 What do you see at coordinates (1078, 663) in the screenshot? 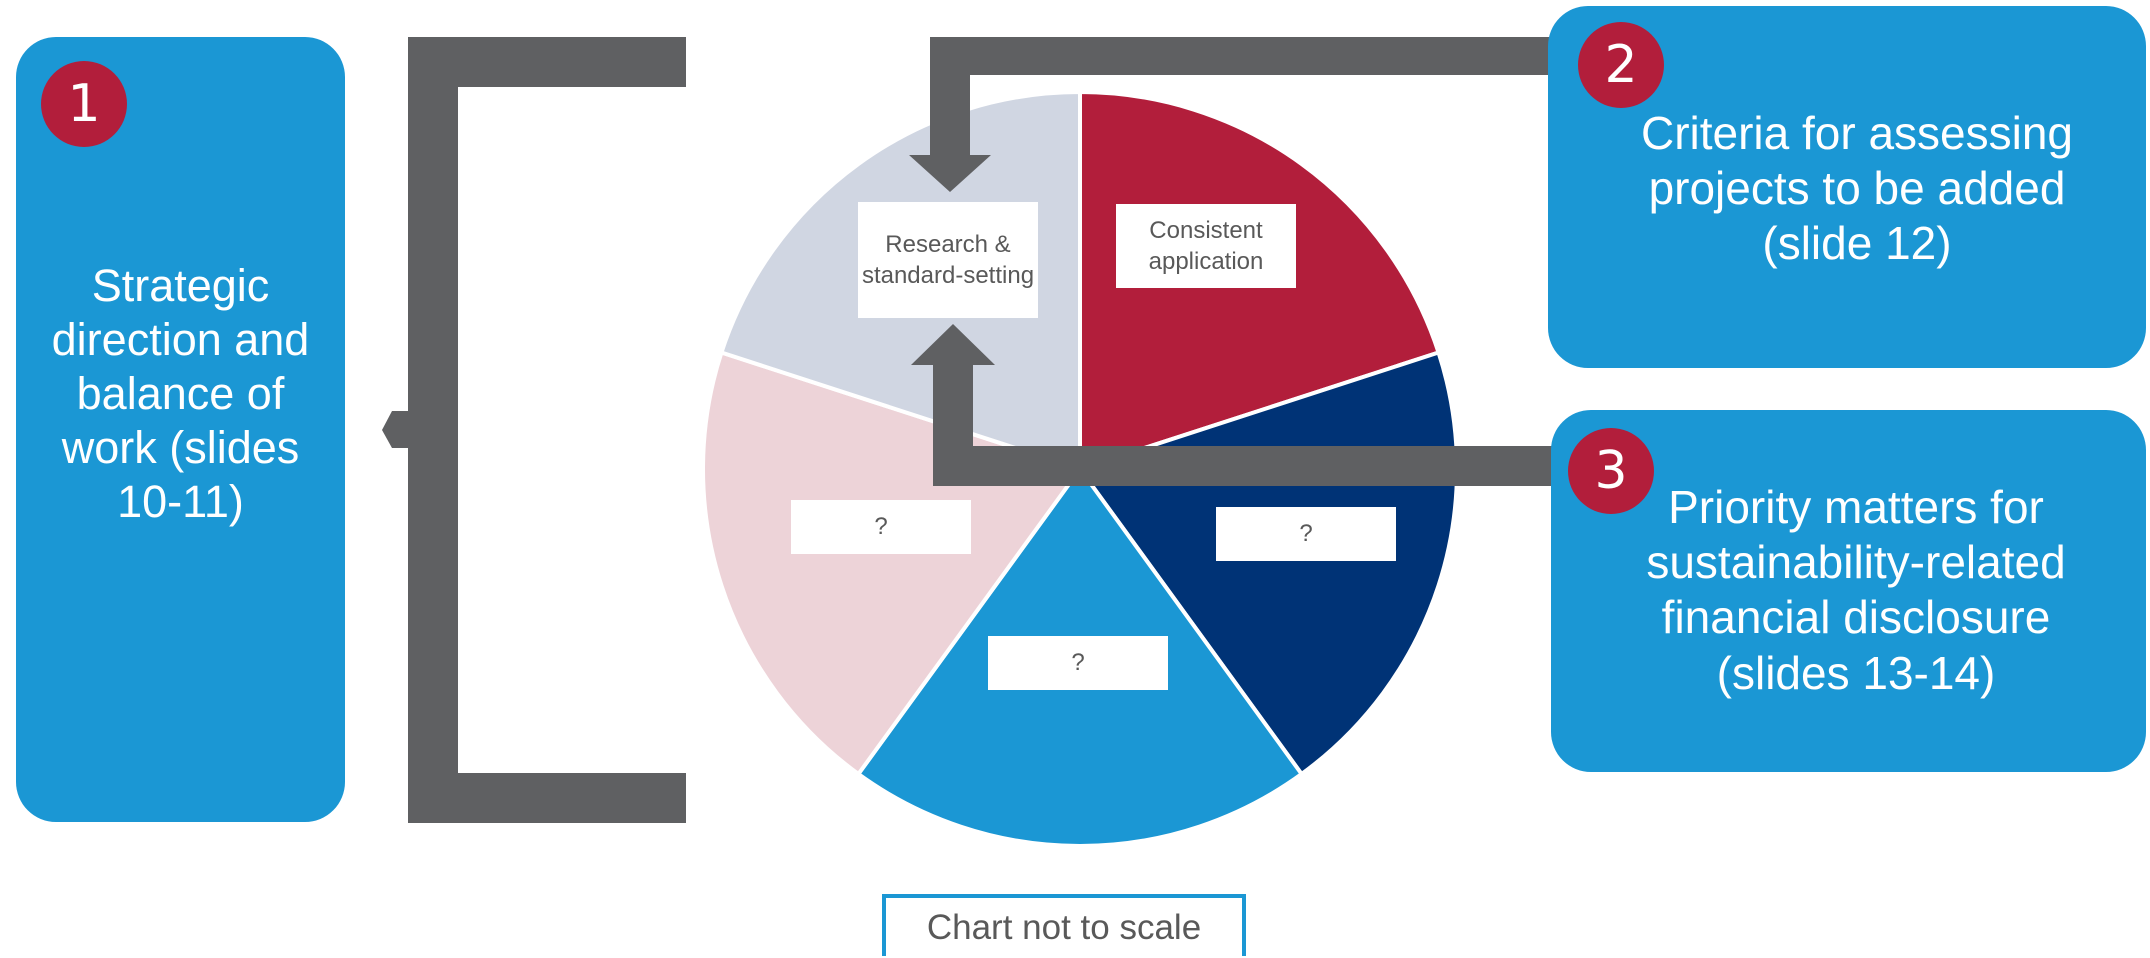
I see `slice-label-unknown-blue: ?` at bounding box center [1078, 663].